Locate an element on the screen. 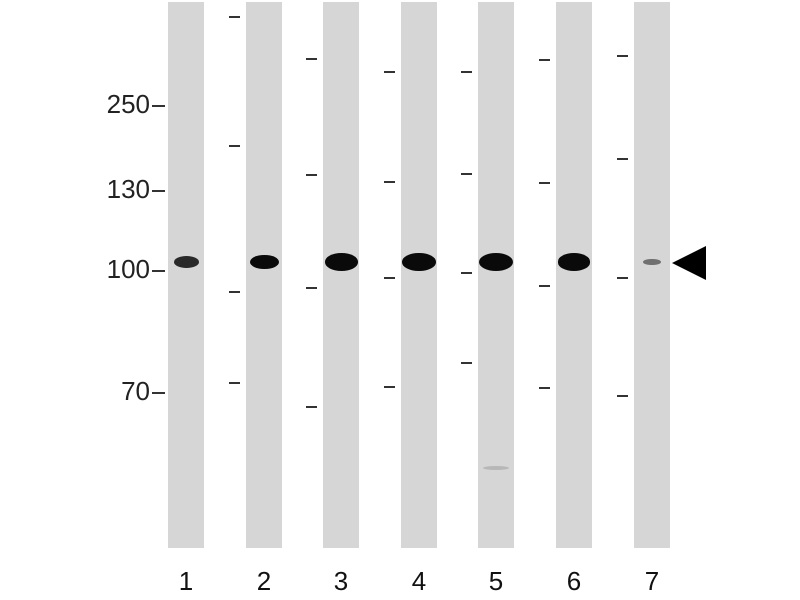  arrowhead-left-icon is located at coordinates (689, 263).